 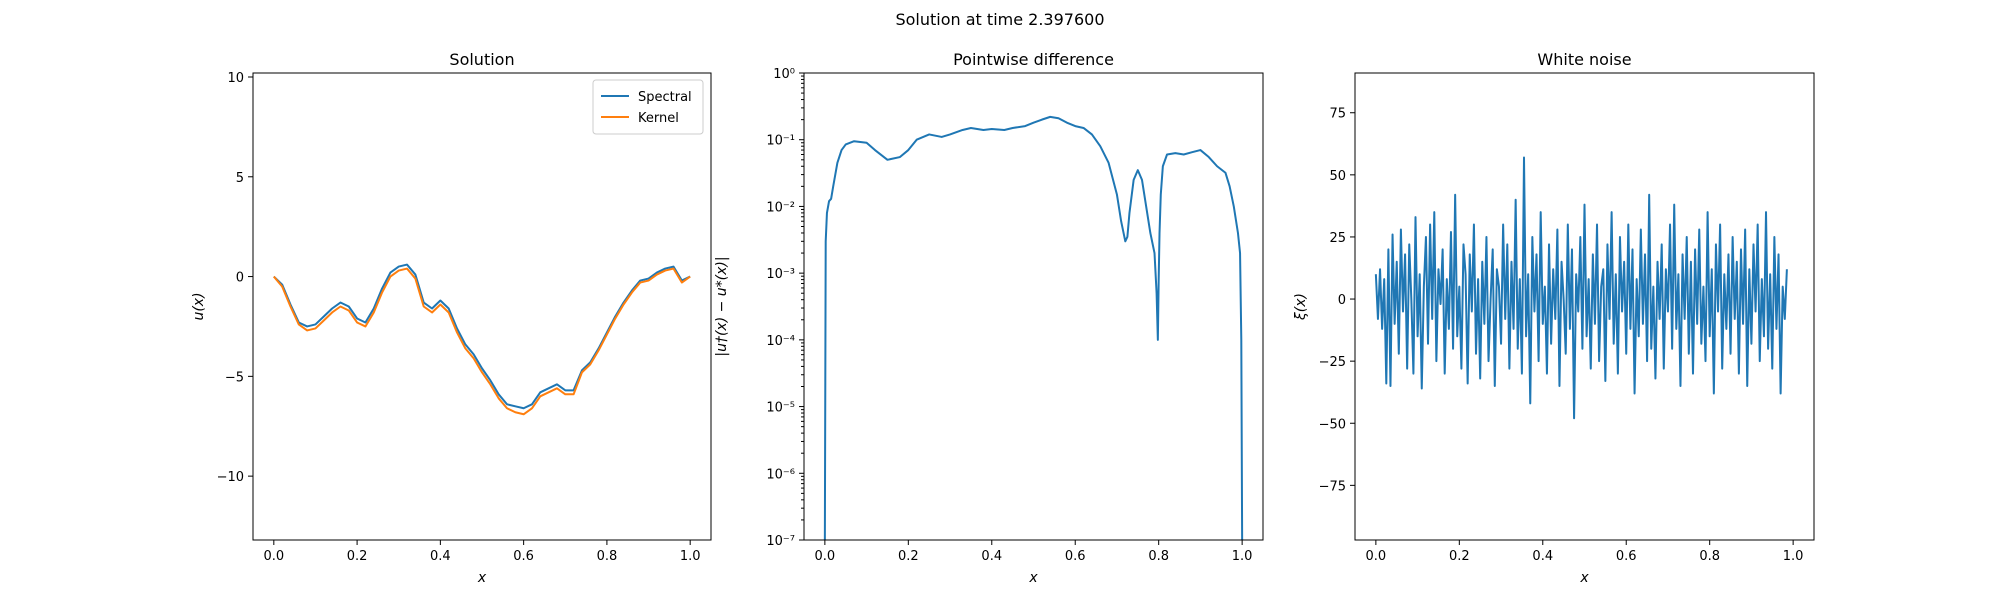 What do you see at coordinates (1337, 176) in the screenshot?
I see `y-tick-label: 50` at bounding box center [1337, 176].